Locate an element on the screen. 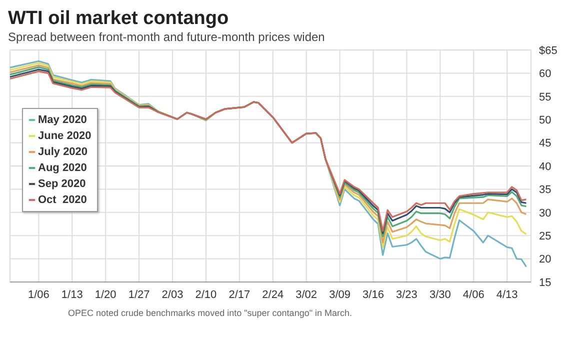 The width and height of the screenshot is (569, 337). y-tick-label: 45 is located at coordinates (545, 144).